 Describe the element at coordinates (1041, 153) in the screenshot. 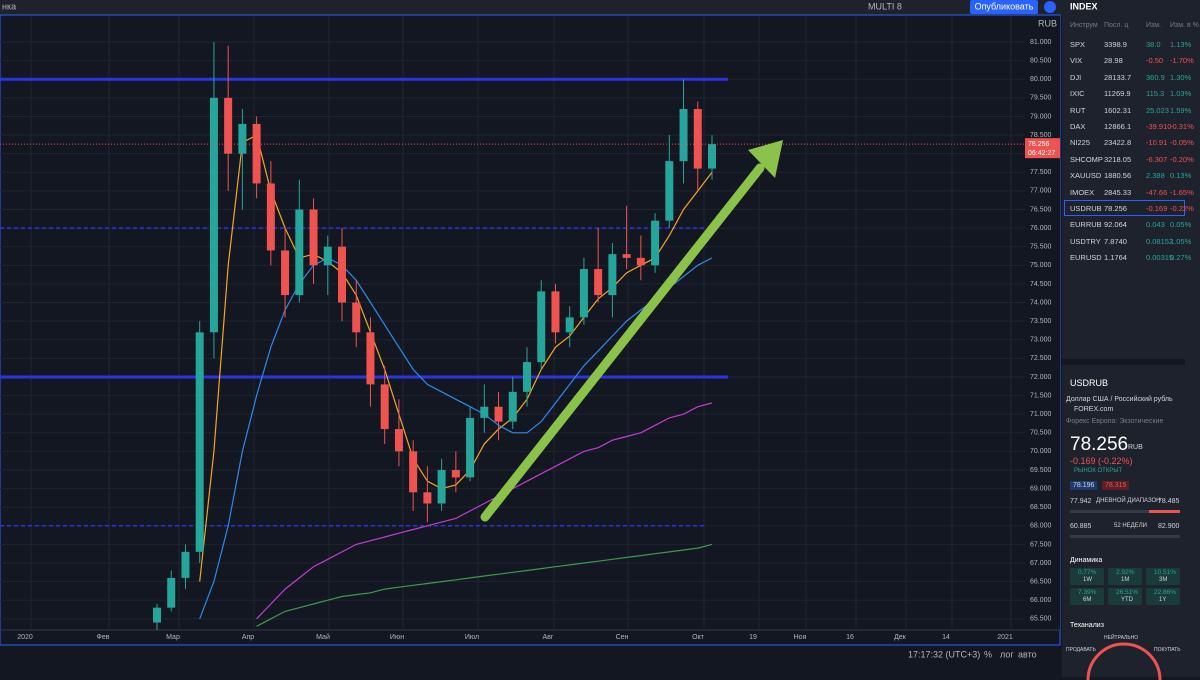

I see `countdown: 06:42:27` at that location.